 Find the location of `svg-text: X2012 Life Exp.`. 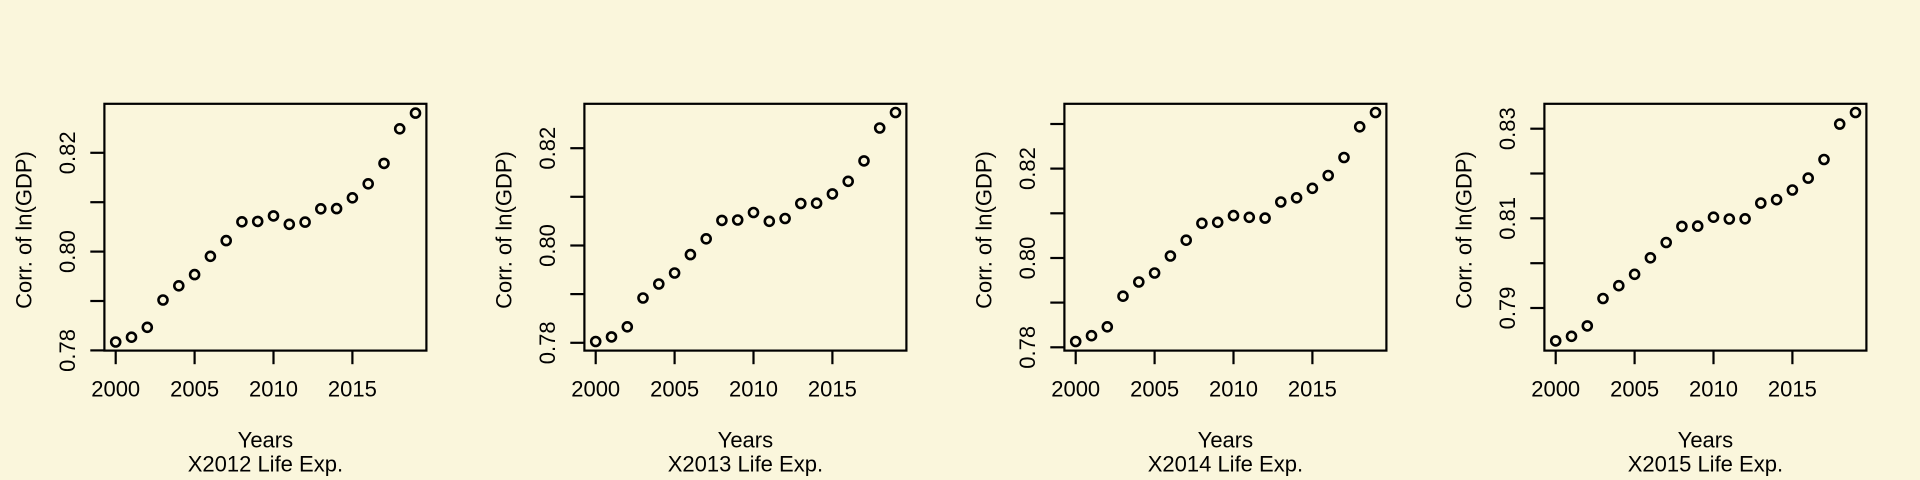

svg-text: X2012 Life Exp. is located at coordinates (265, 464).